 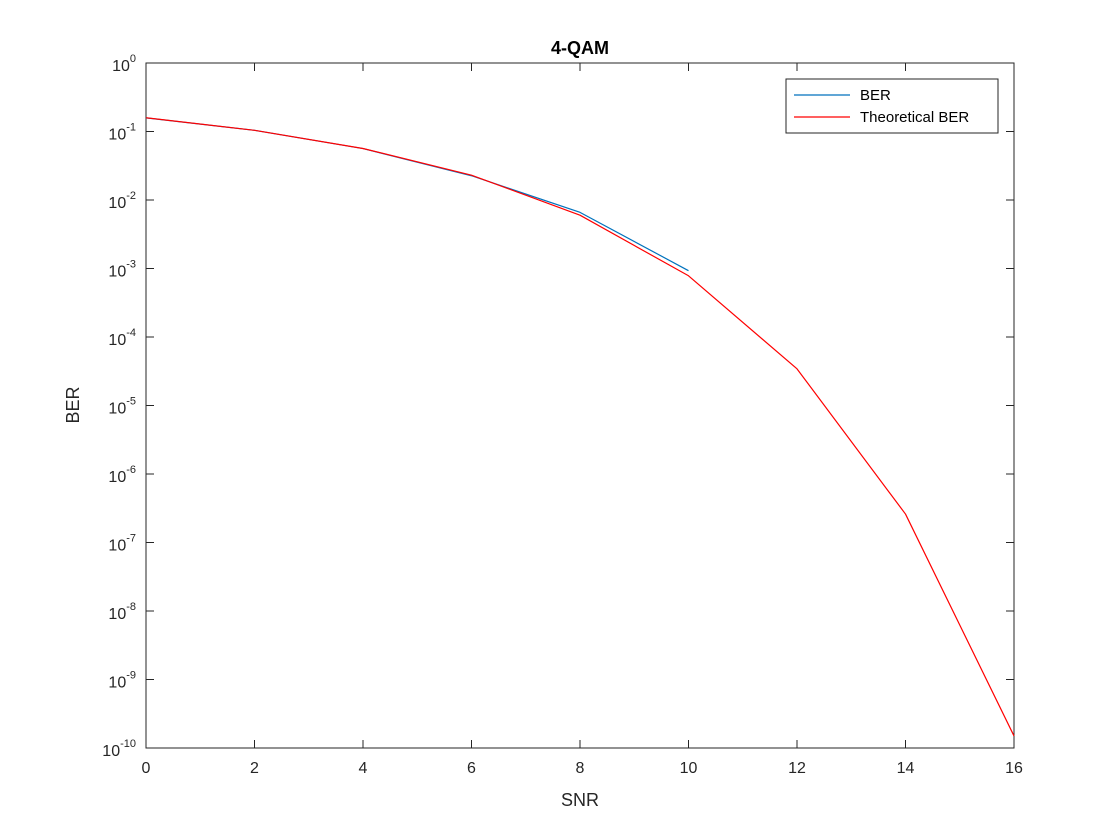 I want to click on y-tick-exponent: -7, so click(x=131, y=539).